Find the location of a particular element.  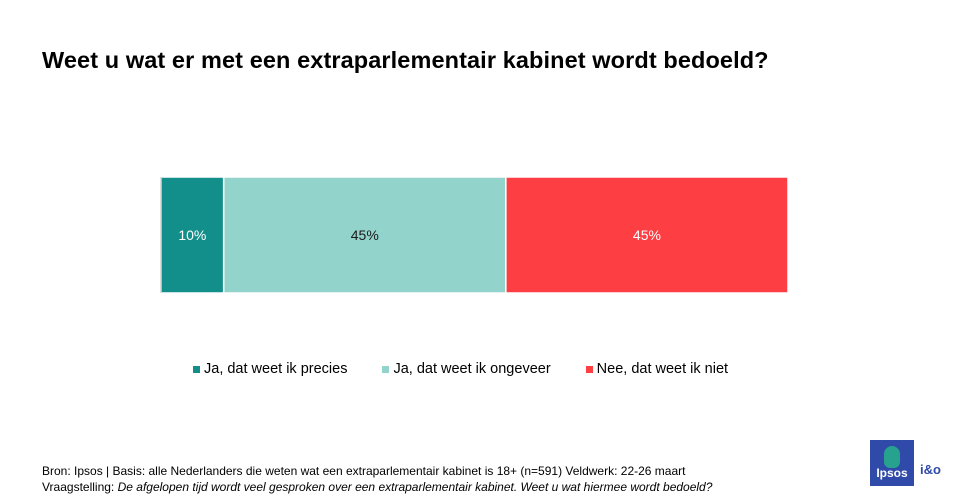

data-label-ongeveer: 45% is located at coordinates (365, 235).